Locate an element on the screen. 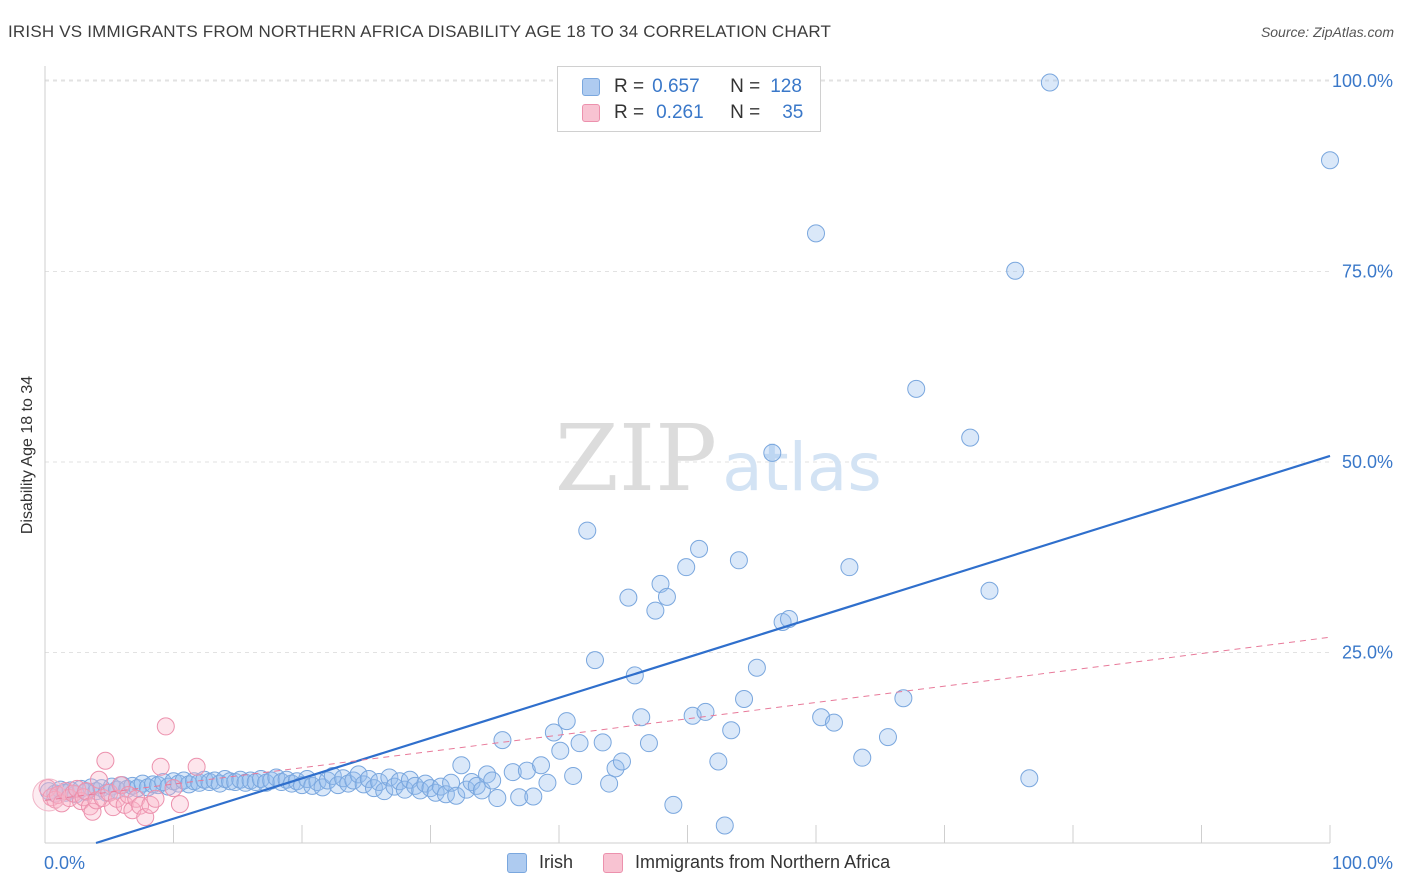 The width and height of the screenshot is (1406, 892). x-tick-label: 0.0% is located at coordinates (64, 863).